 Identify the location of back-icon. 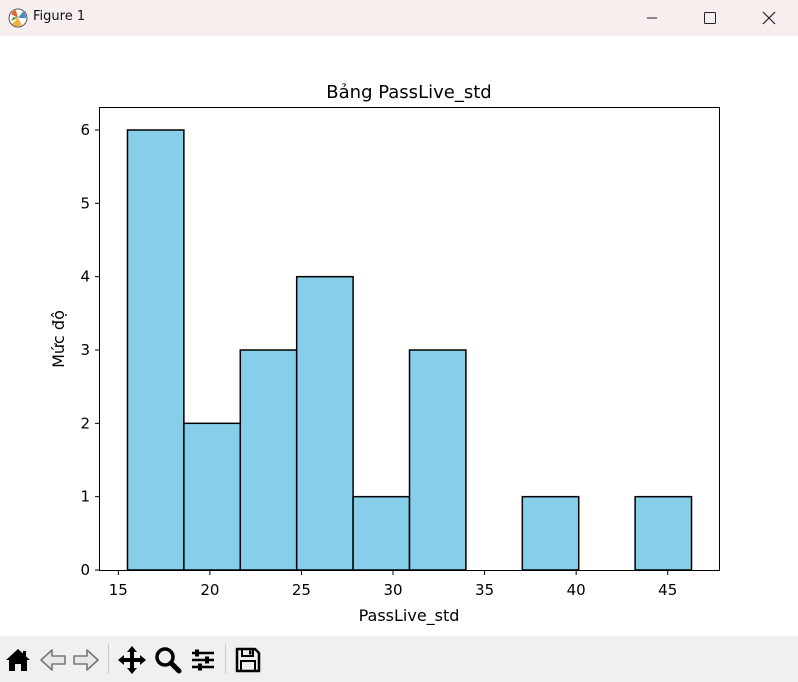
(53, 660).